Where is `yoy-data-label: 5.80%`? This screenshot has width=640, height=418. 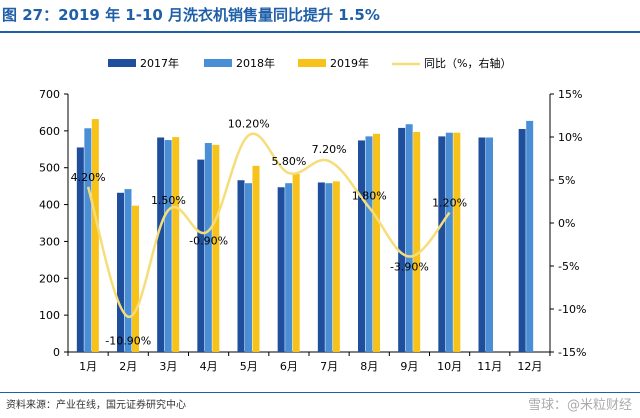 yoy-data-label: 5.80% is located at coordinates (288, 161).